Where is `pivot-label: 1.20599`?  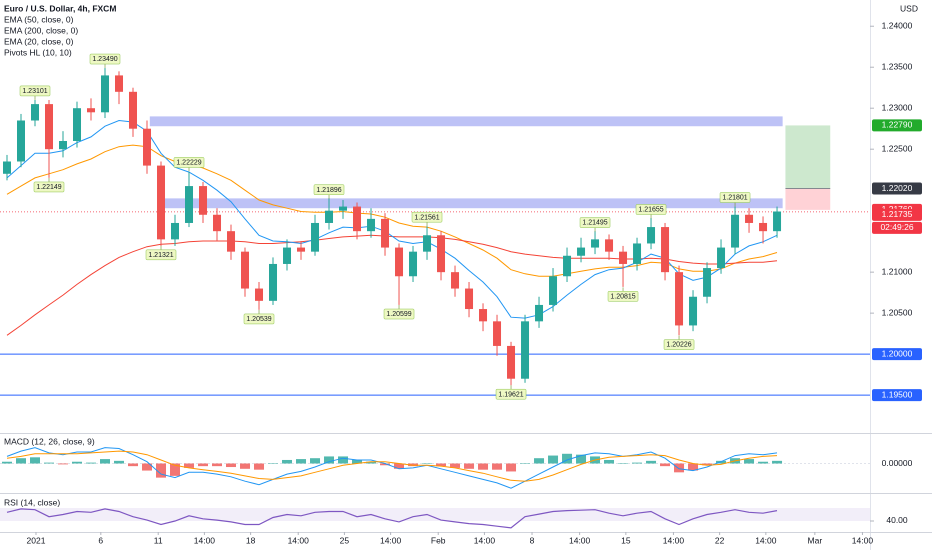 pivot-label: 1.20599 is located at coordinates (398, 314).